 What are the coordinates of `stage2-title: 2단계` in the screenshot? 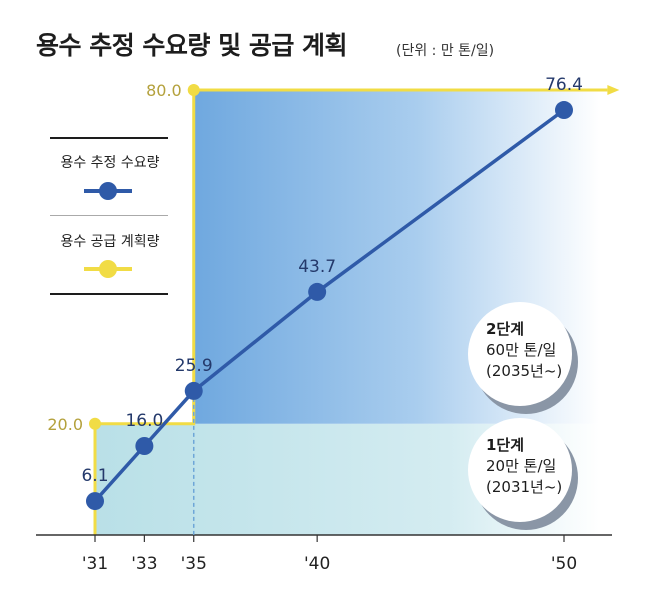 It's located at (505, 329).